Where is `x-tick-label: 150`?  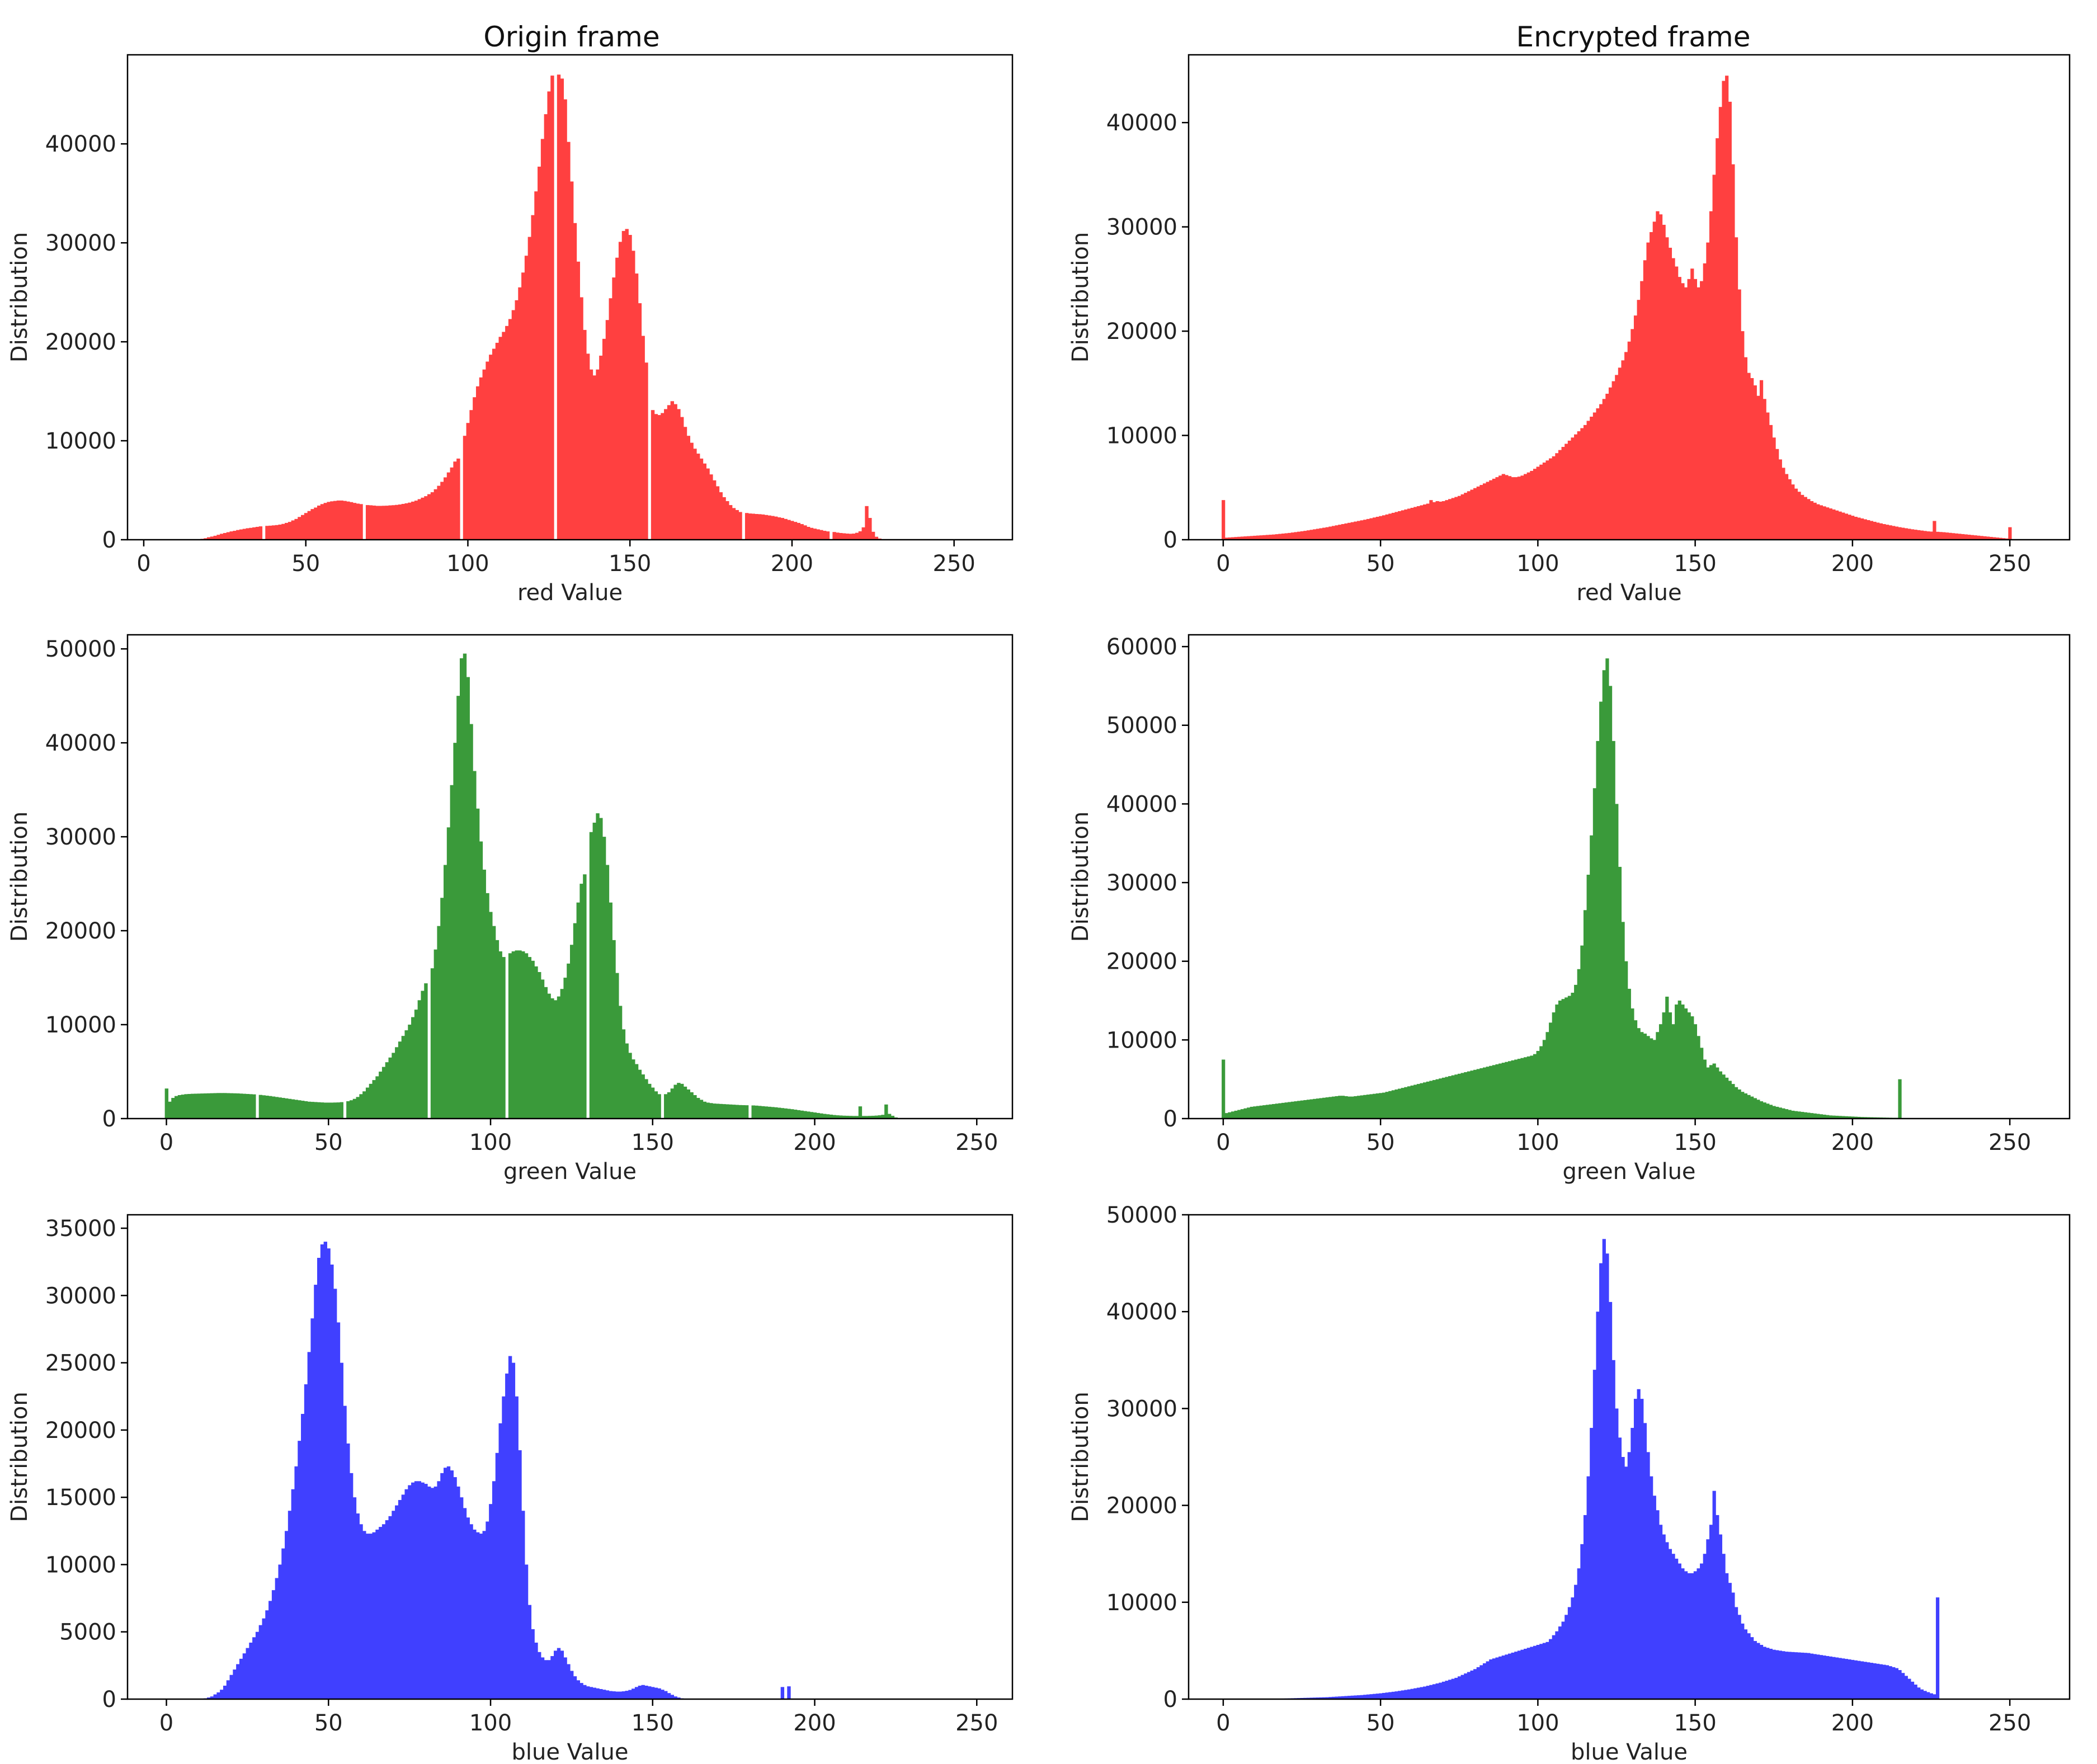
x-tick-label: 150 is located at coordinates (653, 1142).